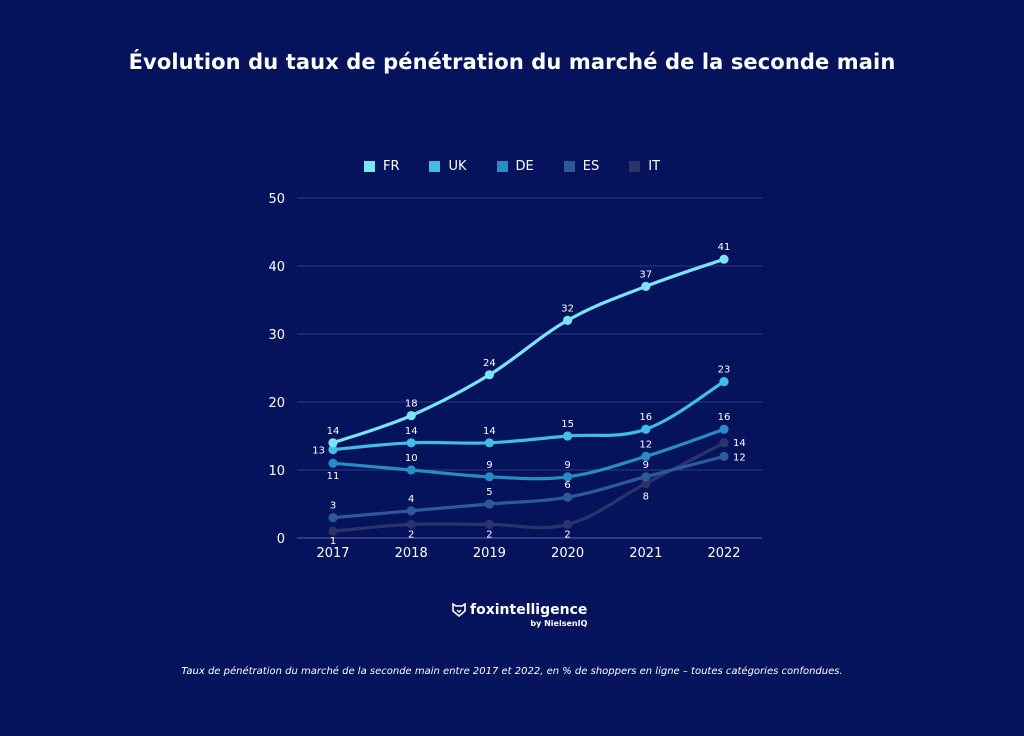 This screenshot has height=736, width=1024. I want to click on data-label: 23, so click(724, 370).